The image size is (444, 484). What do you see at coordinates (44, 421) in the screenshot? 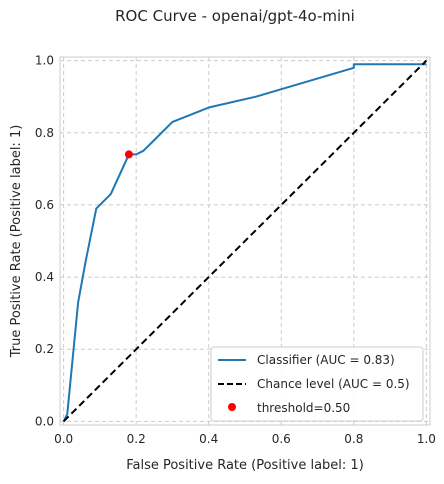
I see `y-tick-label: 0.0` at bounding box center [44, 421].